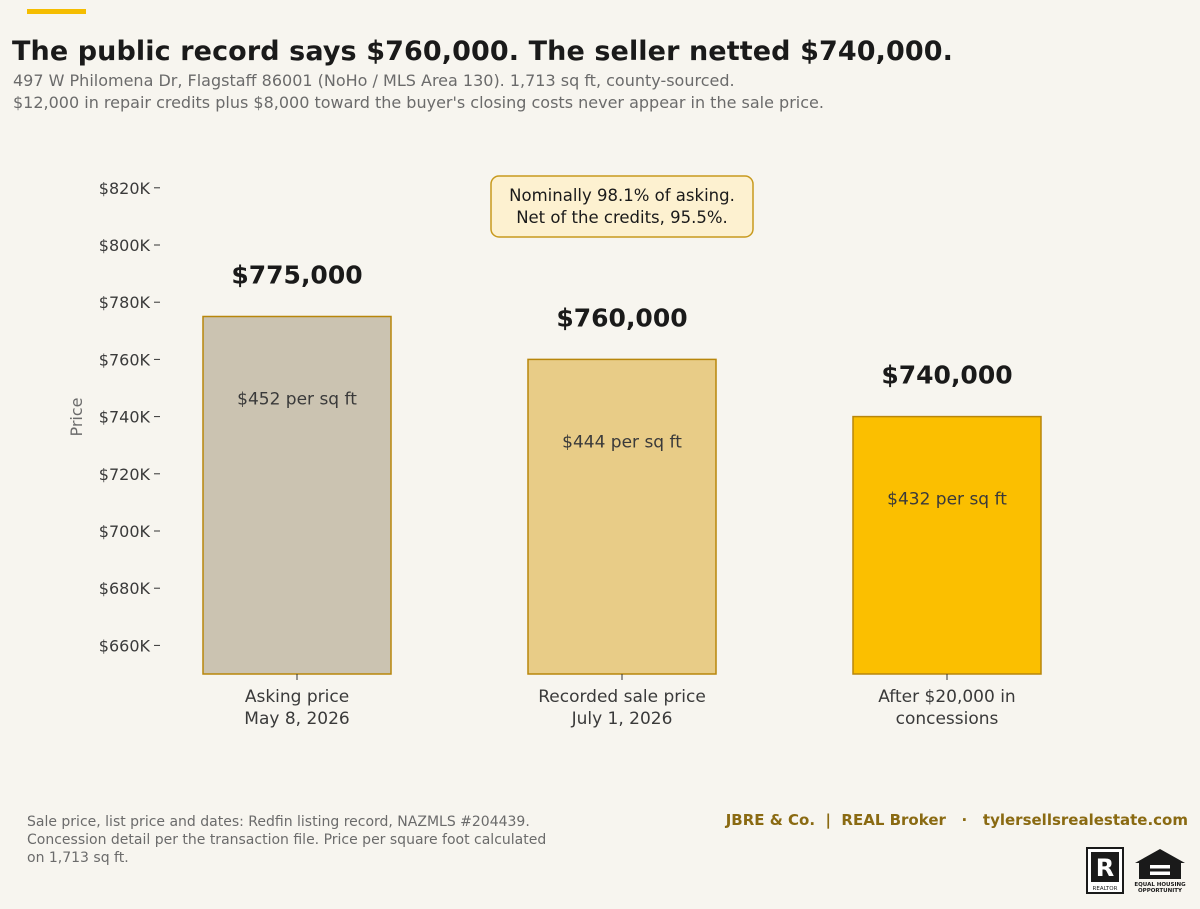 This screenshot has width=1200, height=909. What do you see at coordinates (125, 417) in the screenshot?
I see `y-tick-label: $740K` at bounding box center [125, 417].